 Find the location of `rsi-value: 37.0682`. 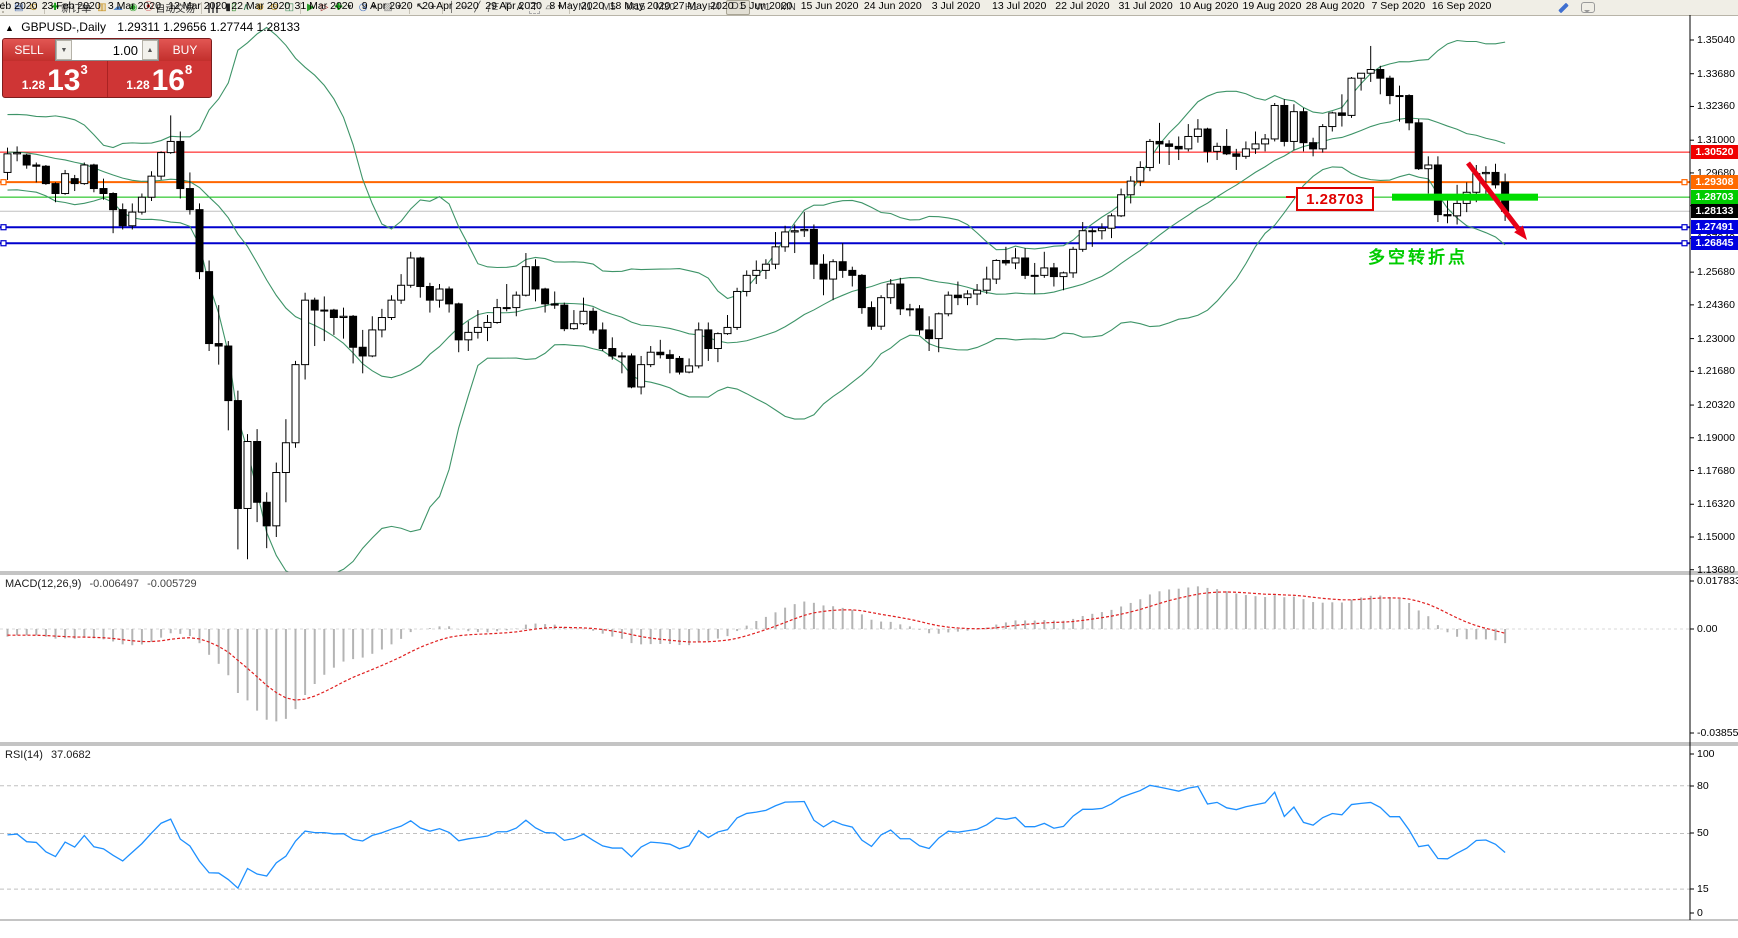

rsi-value: 37.0682 is located at coordinates (70, 755).